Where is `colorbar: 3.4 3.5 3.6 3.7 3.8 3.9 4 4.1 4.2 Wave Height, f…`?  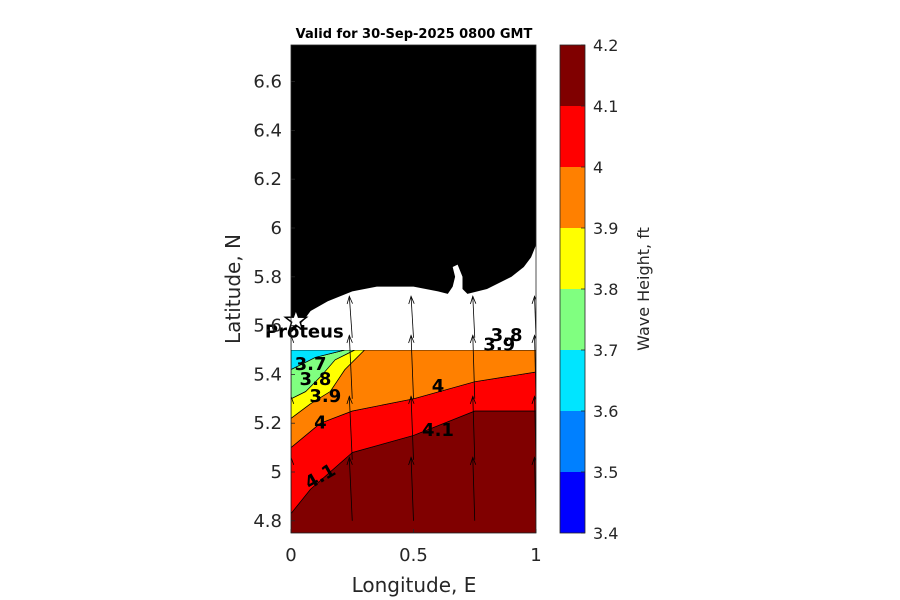 colorbar: 3.4 3.5 3.6 3.7 3.8 3.9 4 4.1 4.2 Wave Height, f… is located at coordinates (606, 289).